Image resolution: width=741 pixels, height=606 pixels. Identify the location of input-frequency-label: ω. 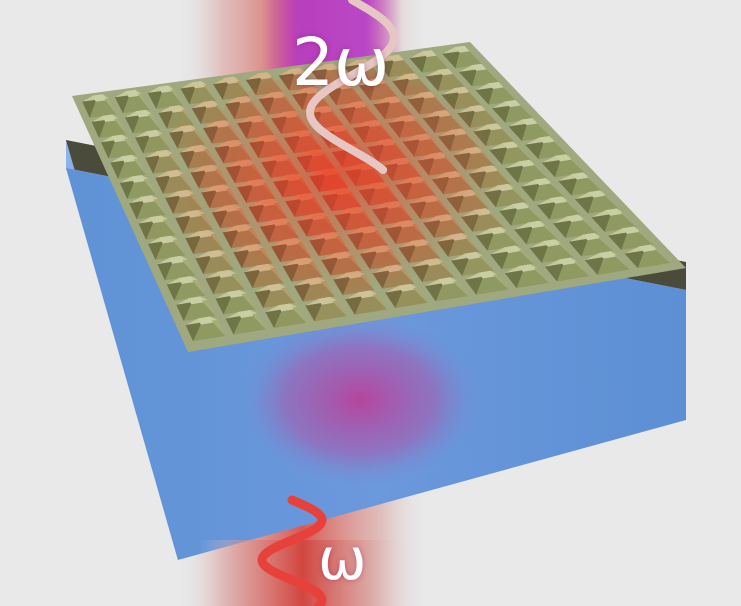
(342, 559).